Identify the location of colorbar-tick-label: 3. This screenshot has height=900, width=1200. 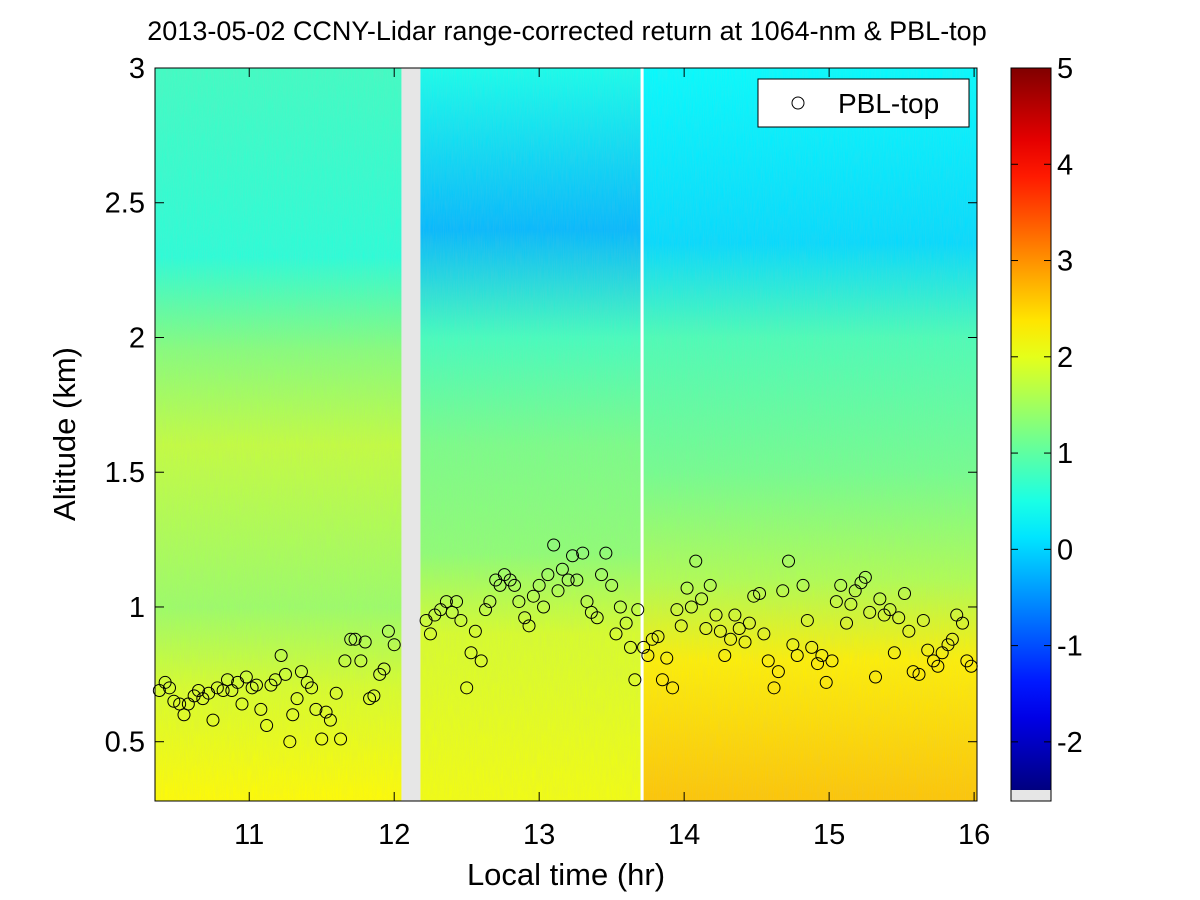
(1065, 262).